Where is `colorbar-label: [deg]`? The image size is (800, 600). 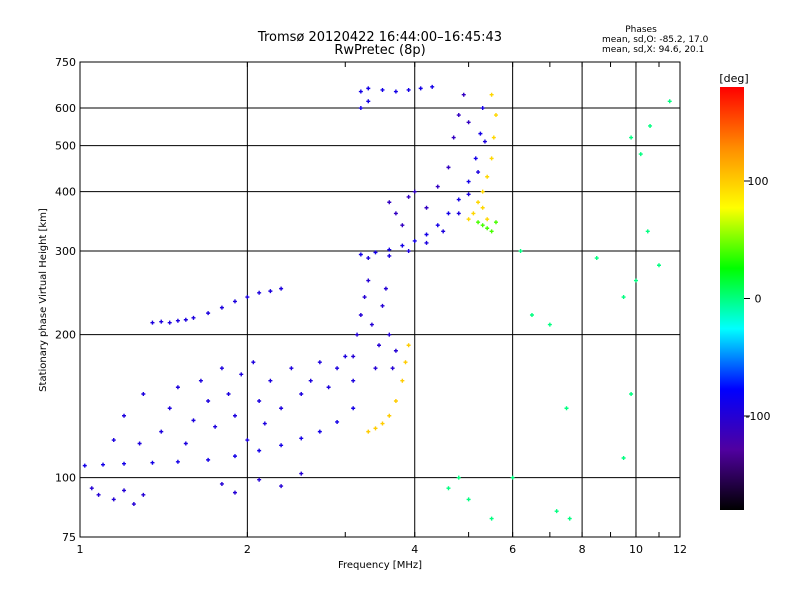 colorbar-label: [deg] is located at coordinates (733, 78).